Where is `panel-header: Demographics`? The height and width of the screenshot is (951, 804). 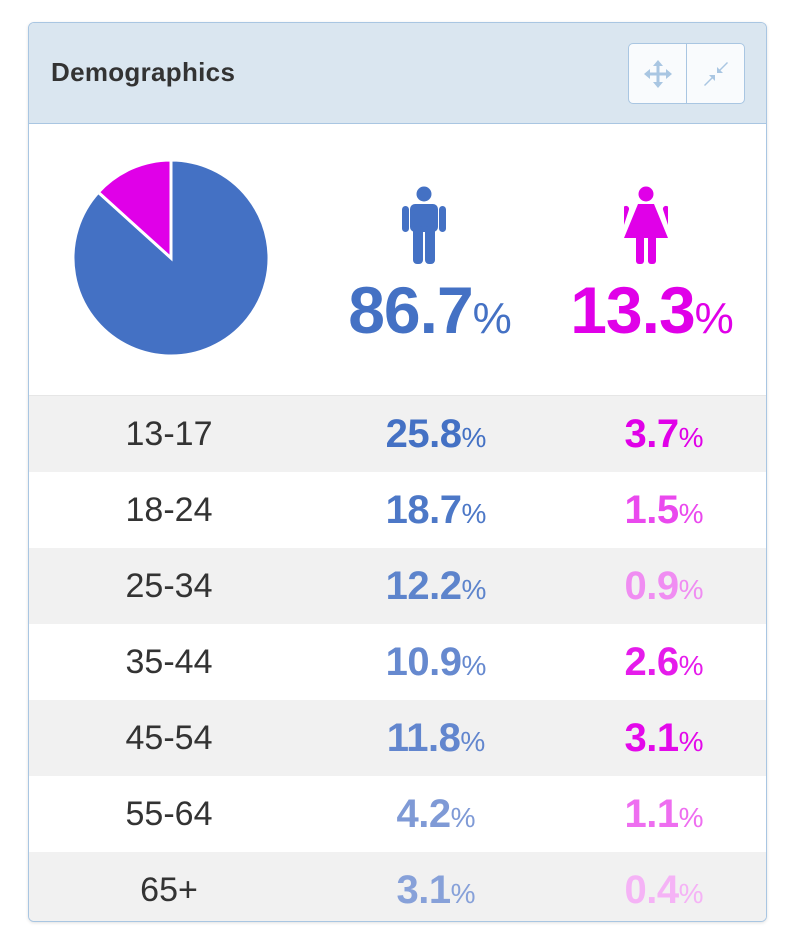
panel-header: Demographics is located at coordinates (397, 73).